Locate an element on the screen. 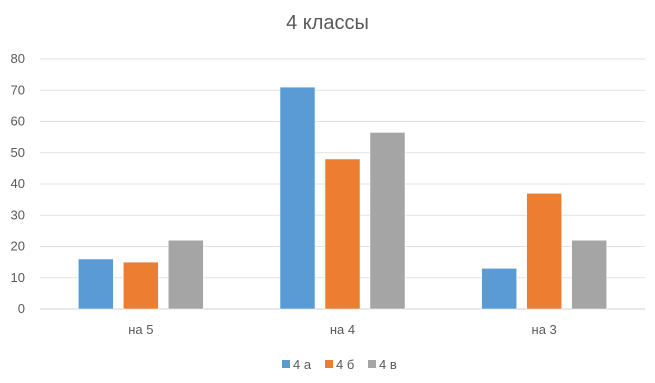 Image resolution: width=655 pixels, height=383 pixels. y-tick-label: 50 is located at coordinates (18, 152).